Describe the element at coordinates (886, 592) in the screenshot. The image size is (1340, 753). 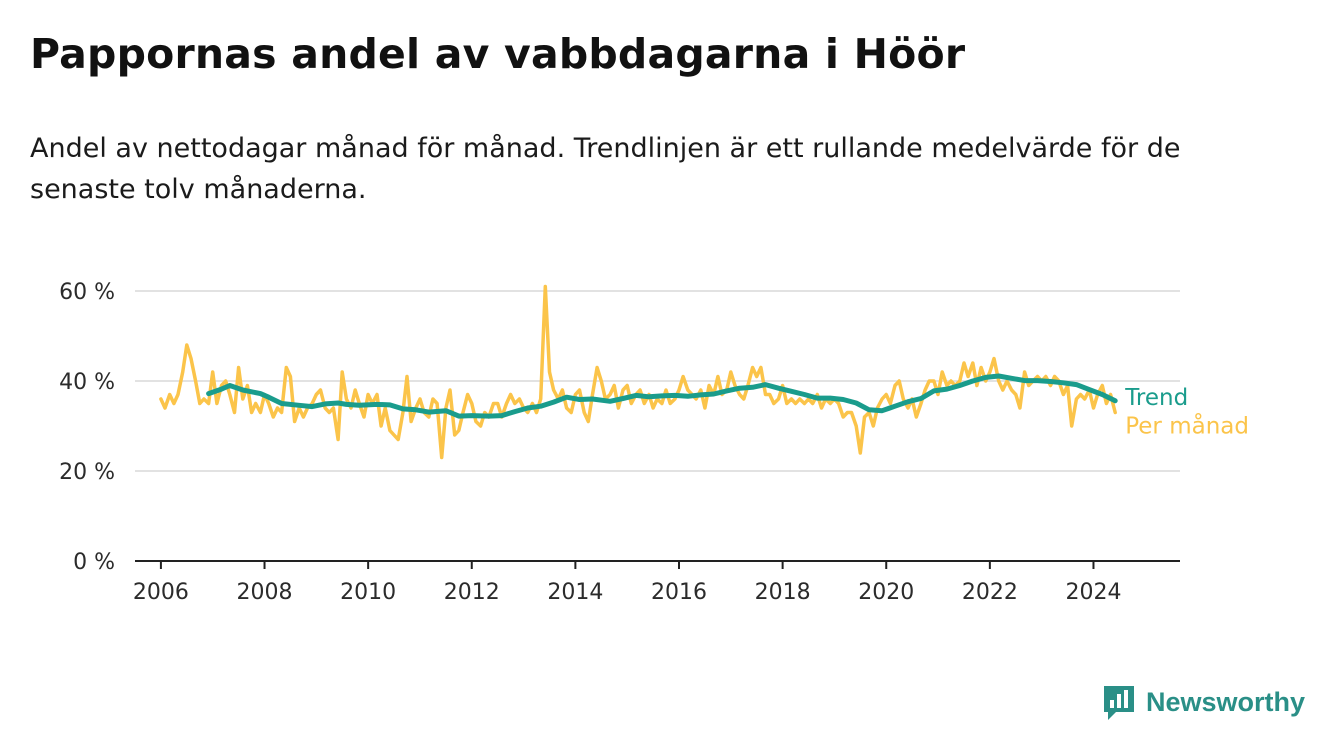
I see `x-tick-label: 2020` at that location.